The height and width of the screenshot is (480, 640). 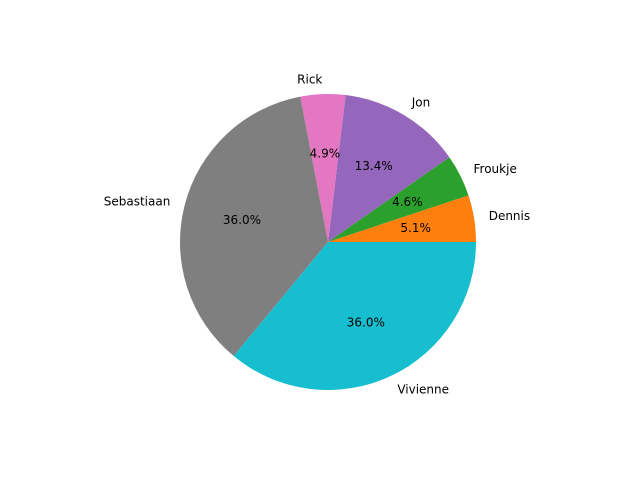 I want to click on pie-slice-jon, so click(x=389, y=168).